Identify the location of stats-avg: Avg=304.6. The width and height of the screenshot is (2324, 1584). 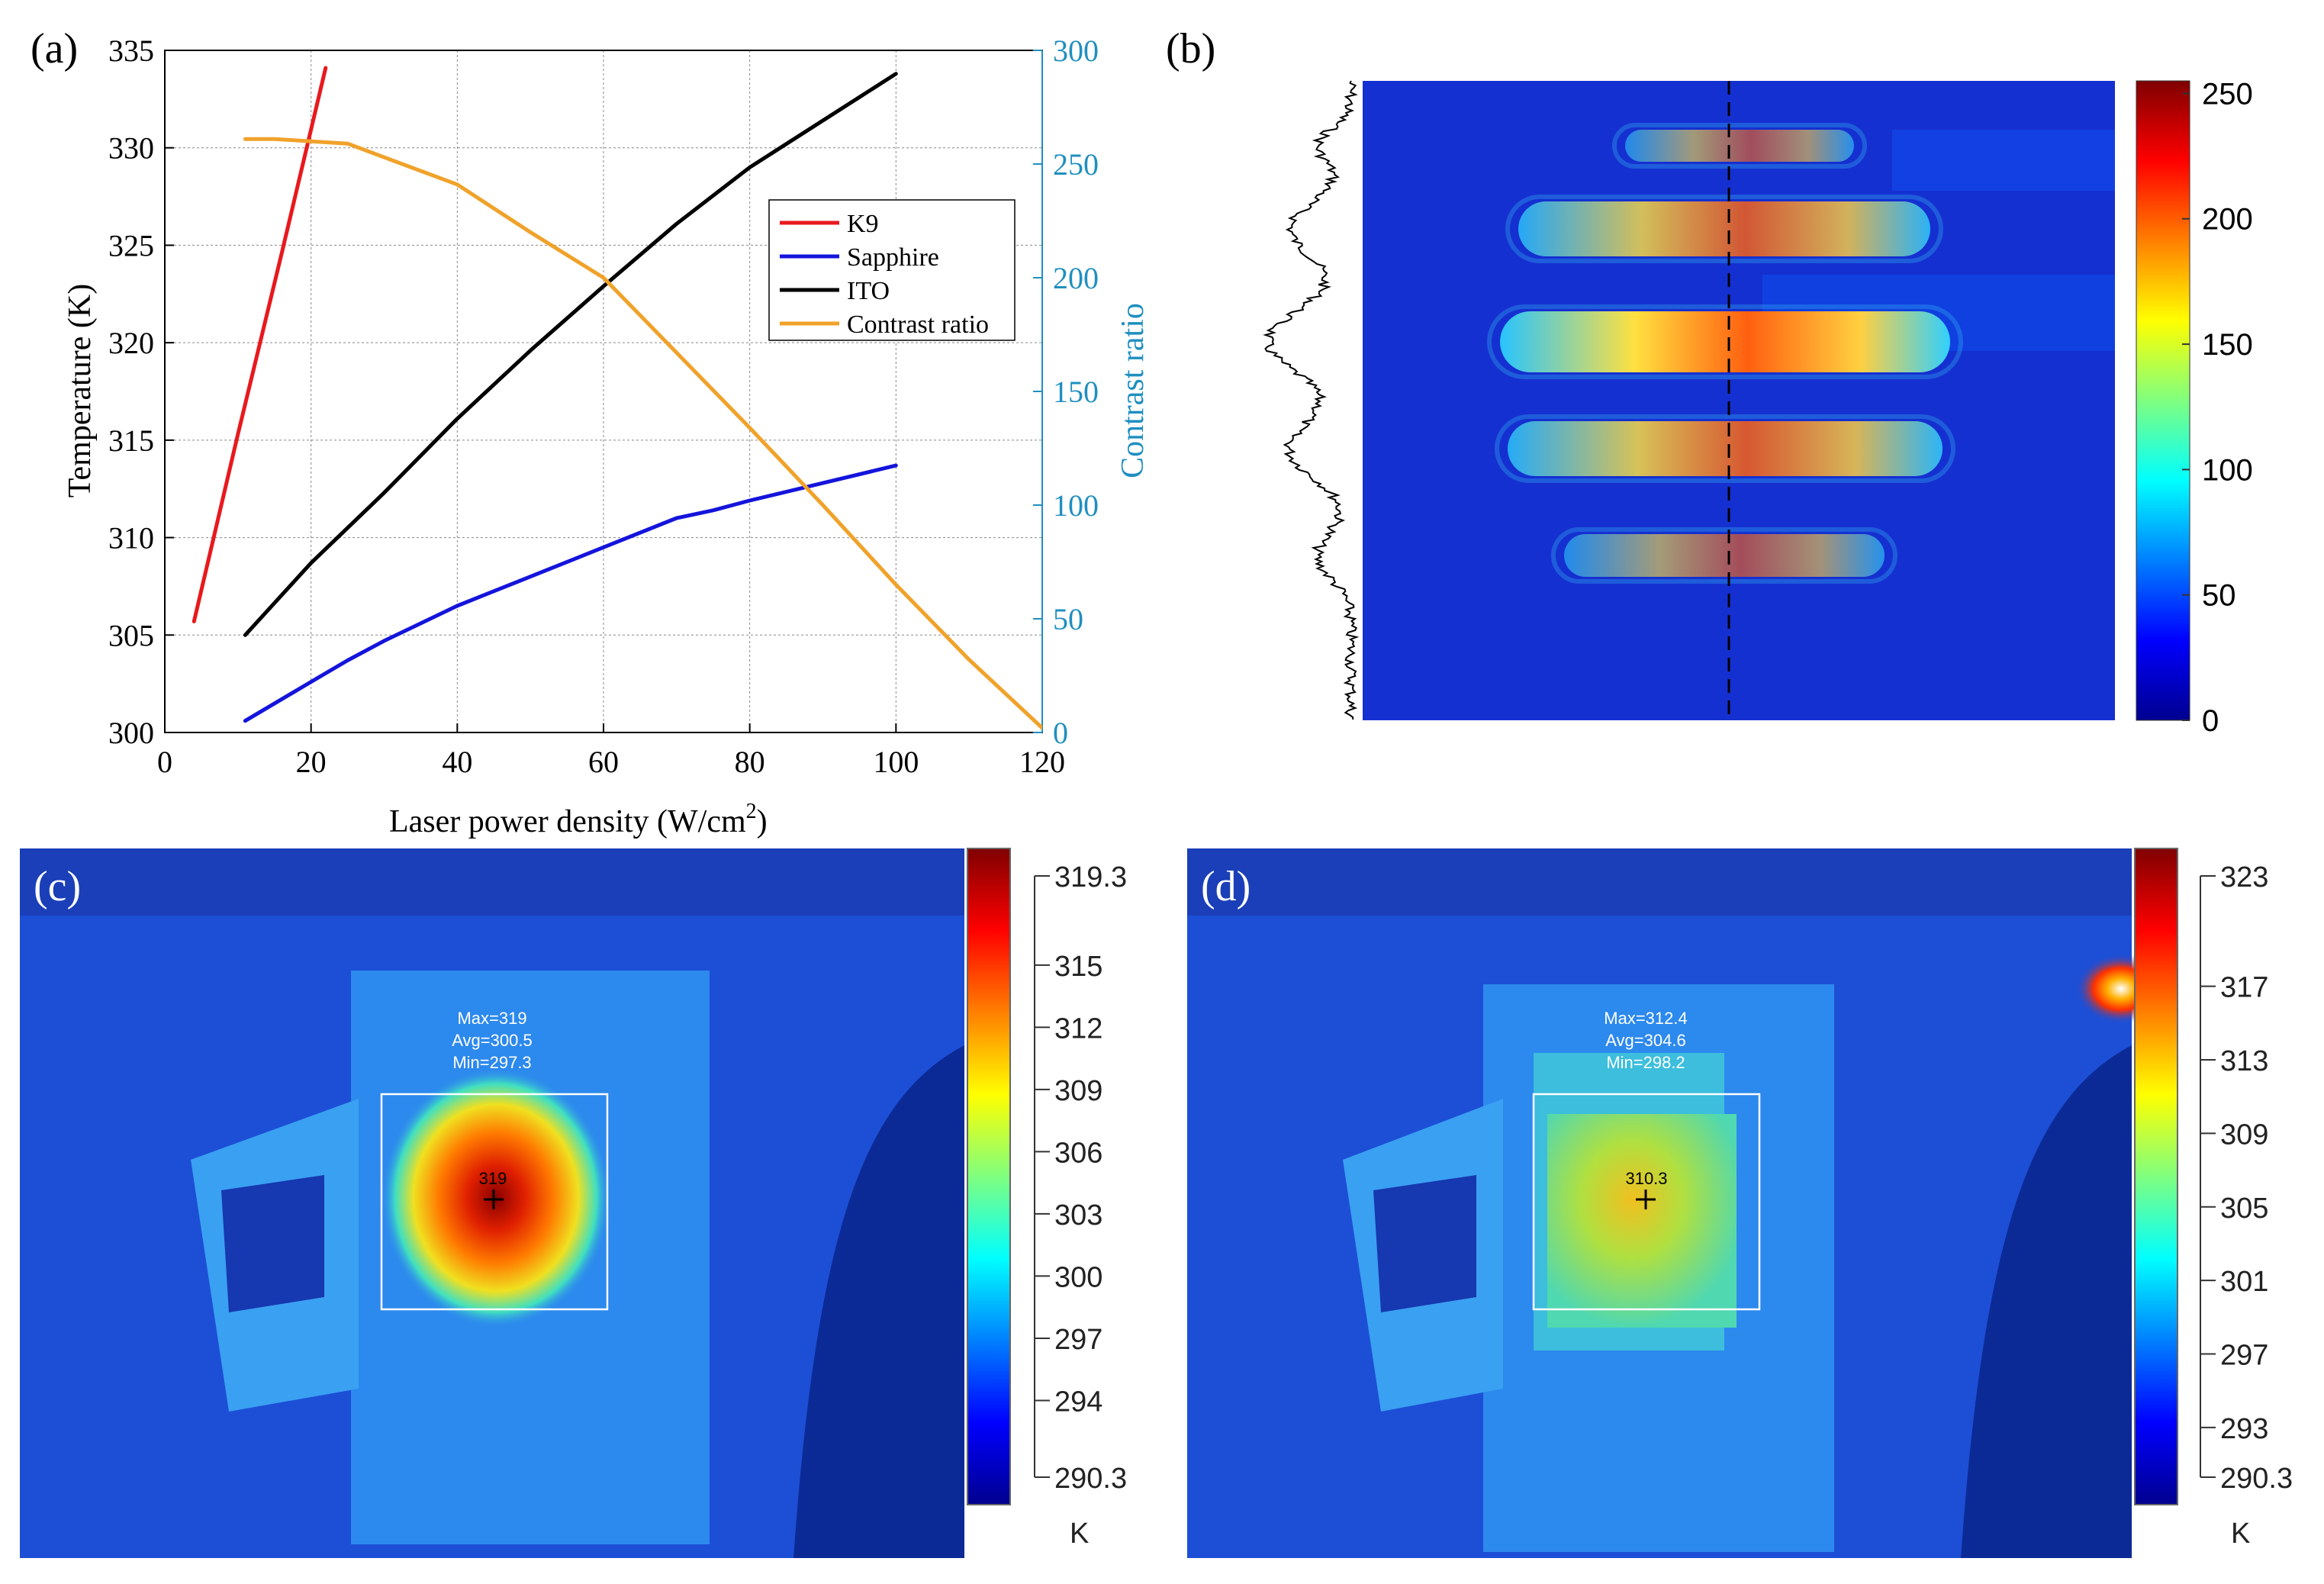
(1645, 1040).